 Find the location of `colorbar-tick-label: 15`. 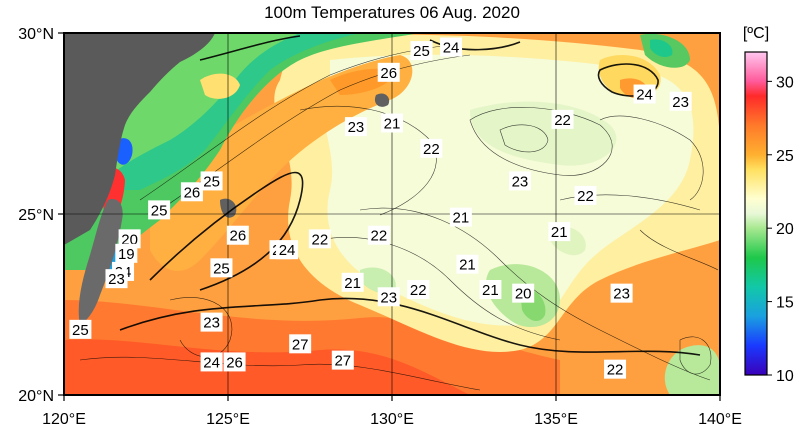

colorbar-tick-label: 15 is located at coordinates (785, 303).